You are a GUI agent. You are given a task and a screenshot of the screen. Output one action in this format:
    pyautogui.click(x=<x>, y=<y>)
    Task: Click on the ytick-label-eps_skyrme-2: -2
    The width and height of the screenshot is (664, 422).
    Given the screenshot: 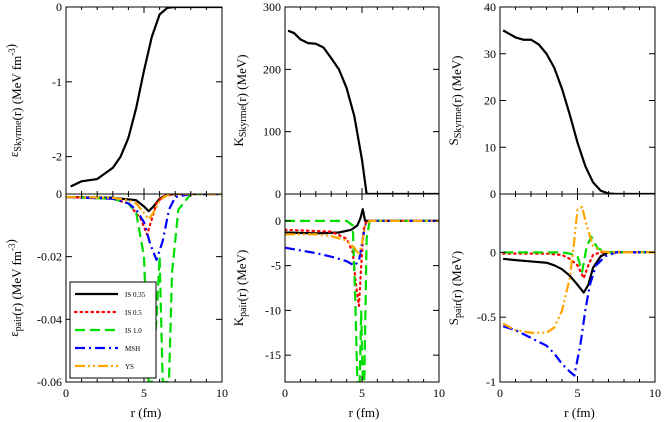 What is the action you would take?
    pyautogui.click(x=57, y=157)
    